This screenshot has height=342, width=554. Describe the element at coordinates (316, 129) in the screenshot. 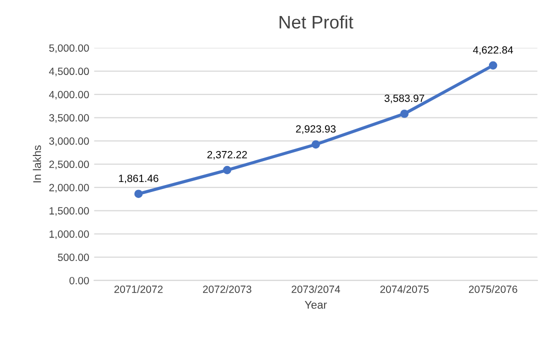

I see `data-label: 2,923.93` at that location.